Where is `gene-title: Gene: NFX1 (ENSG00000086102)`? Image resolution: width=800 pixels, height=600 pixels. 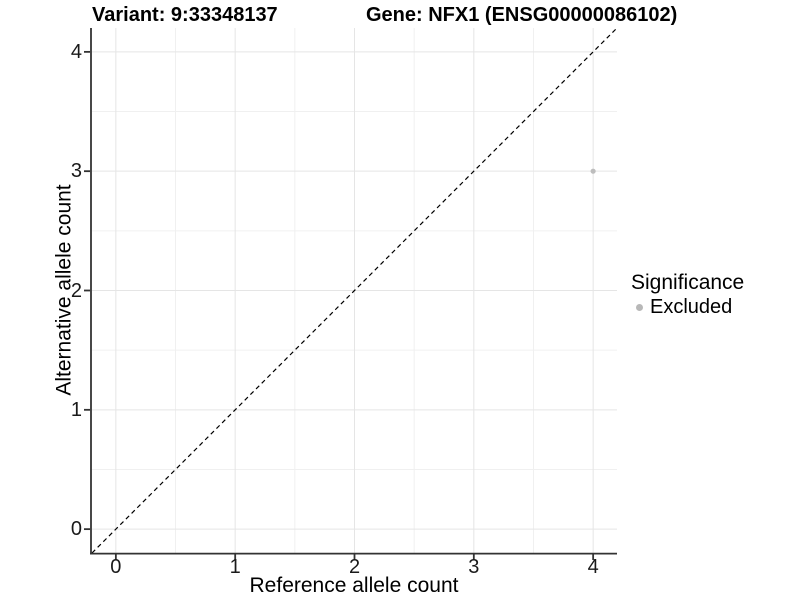
gene-title: Gene: NFX1 (ENSG00000086102) is located at coordinates (522, 15).